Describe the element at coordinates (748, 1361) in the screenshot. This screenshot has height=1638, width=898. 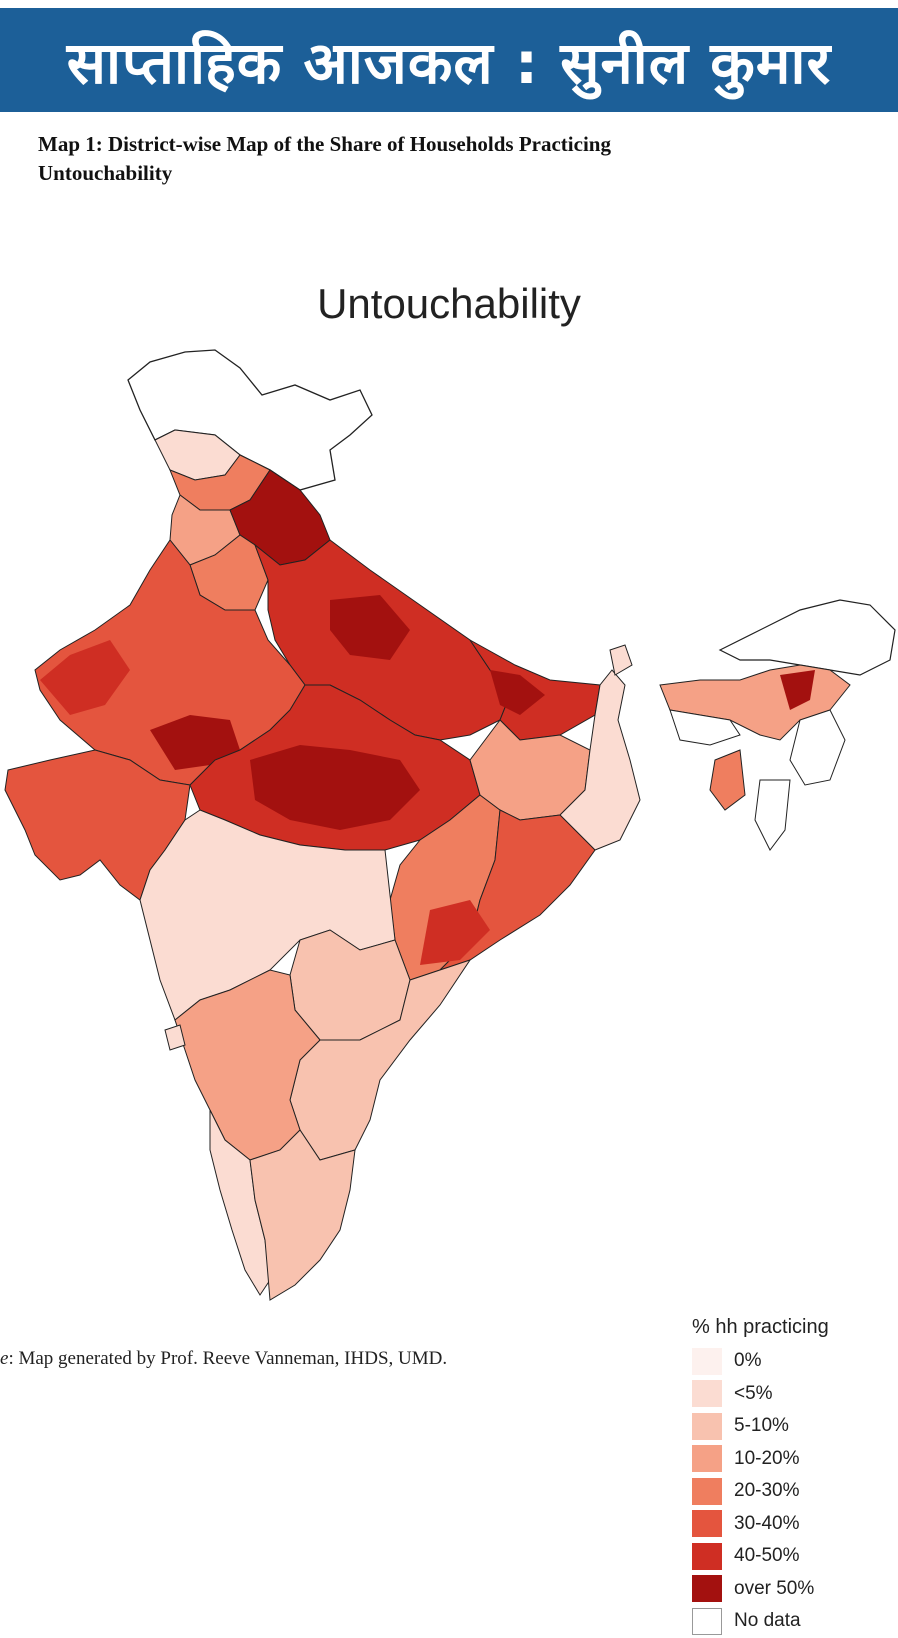
I see `legend-label: 0%` at that location.